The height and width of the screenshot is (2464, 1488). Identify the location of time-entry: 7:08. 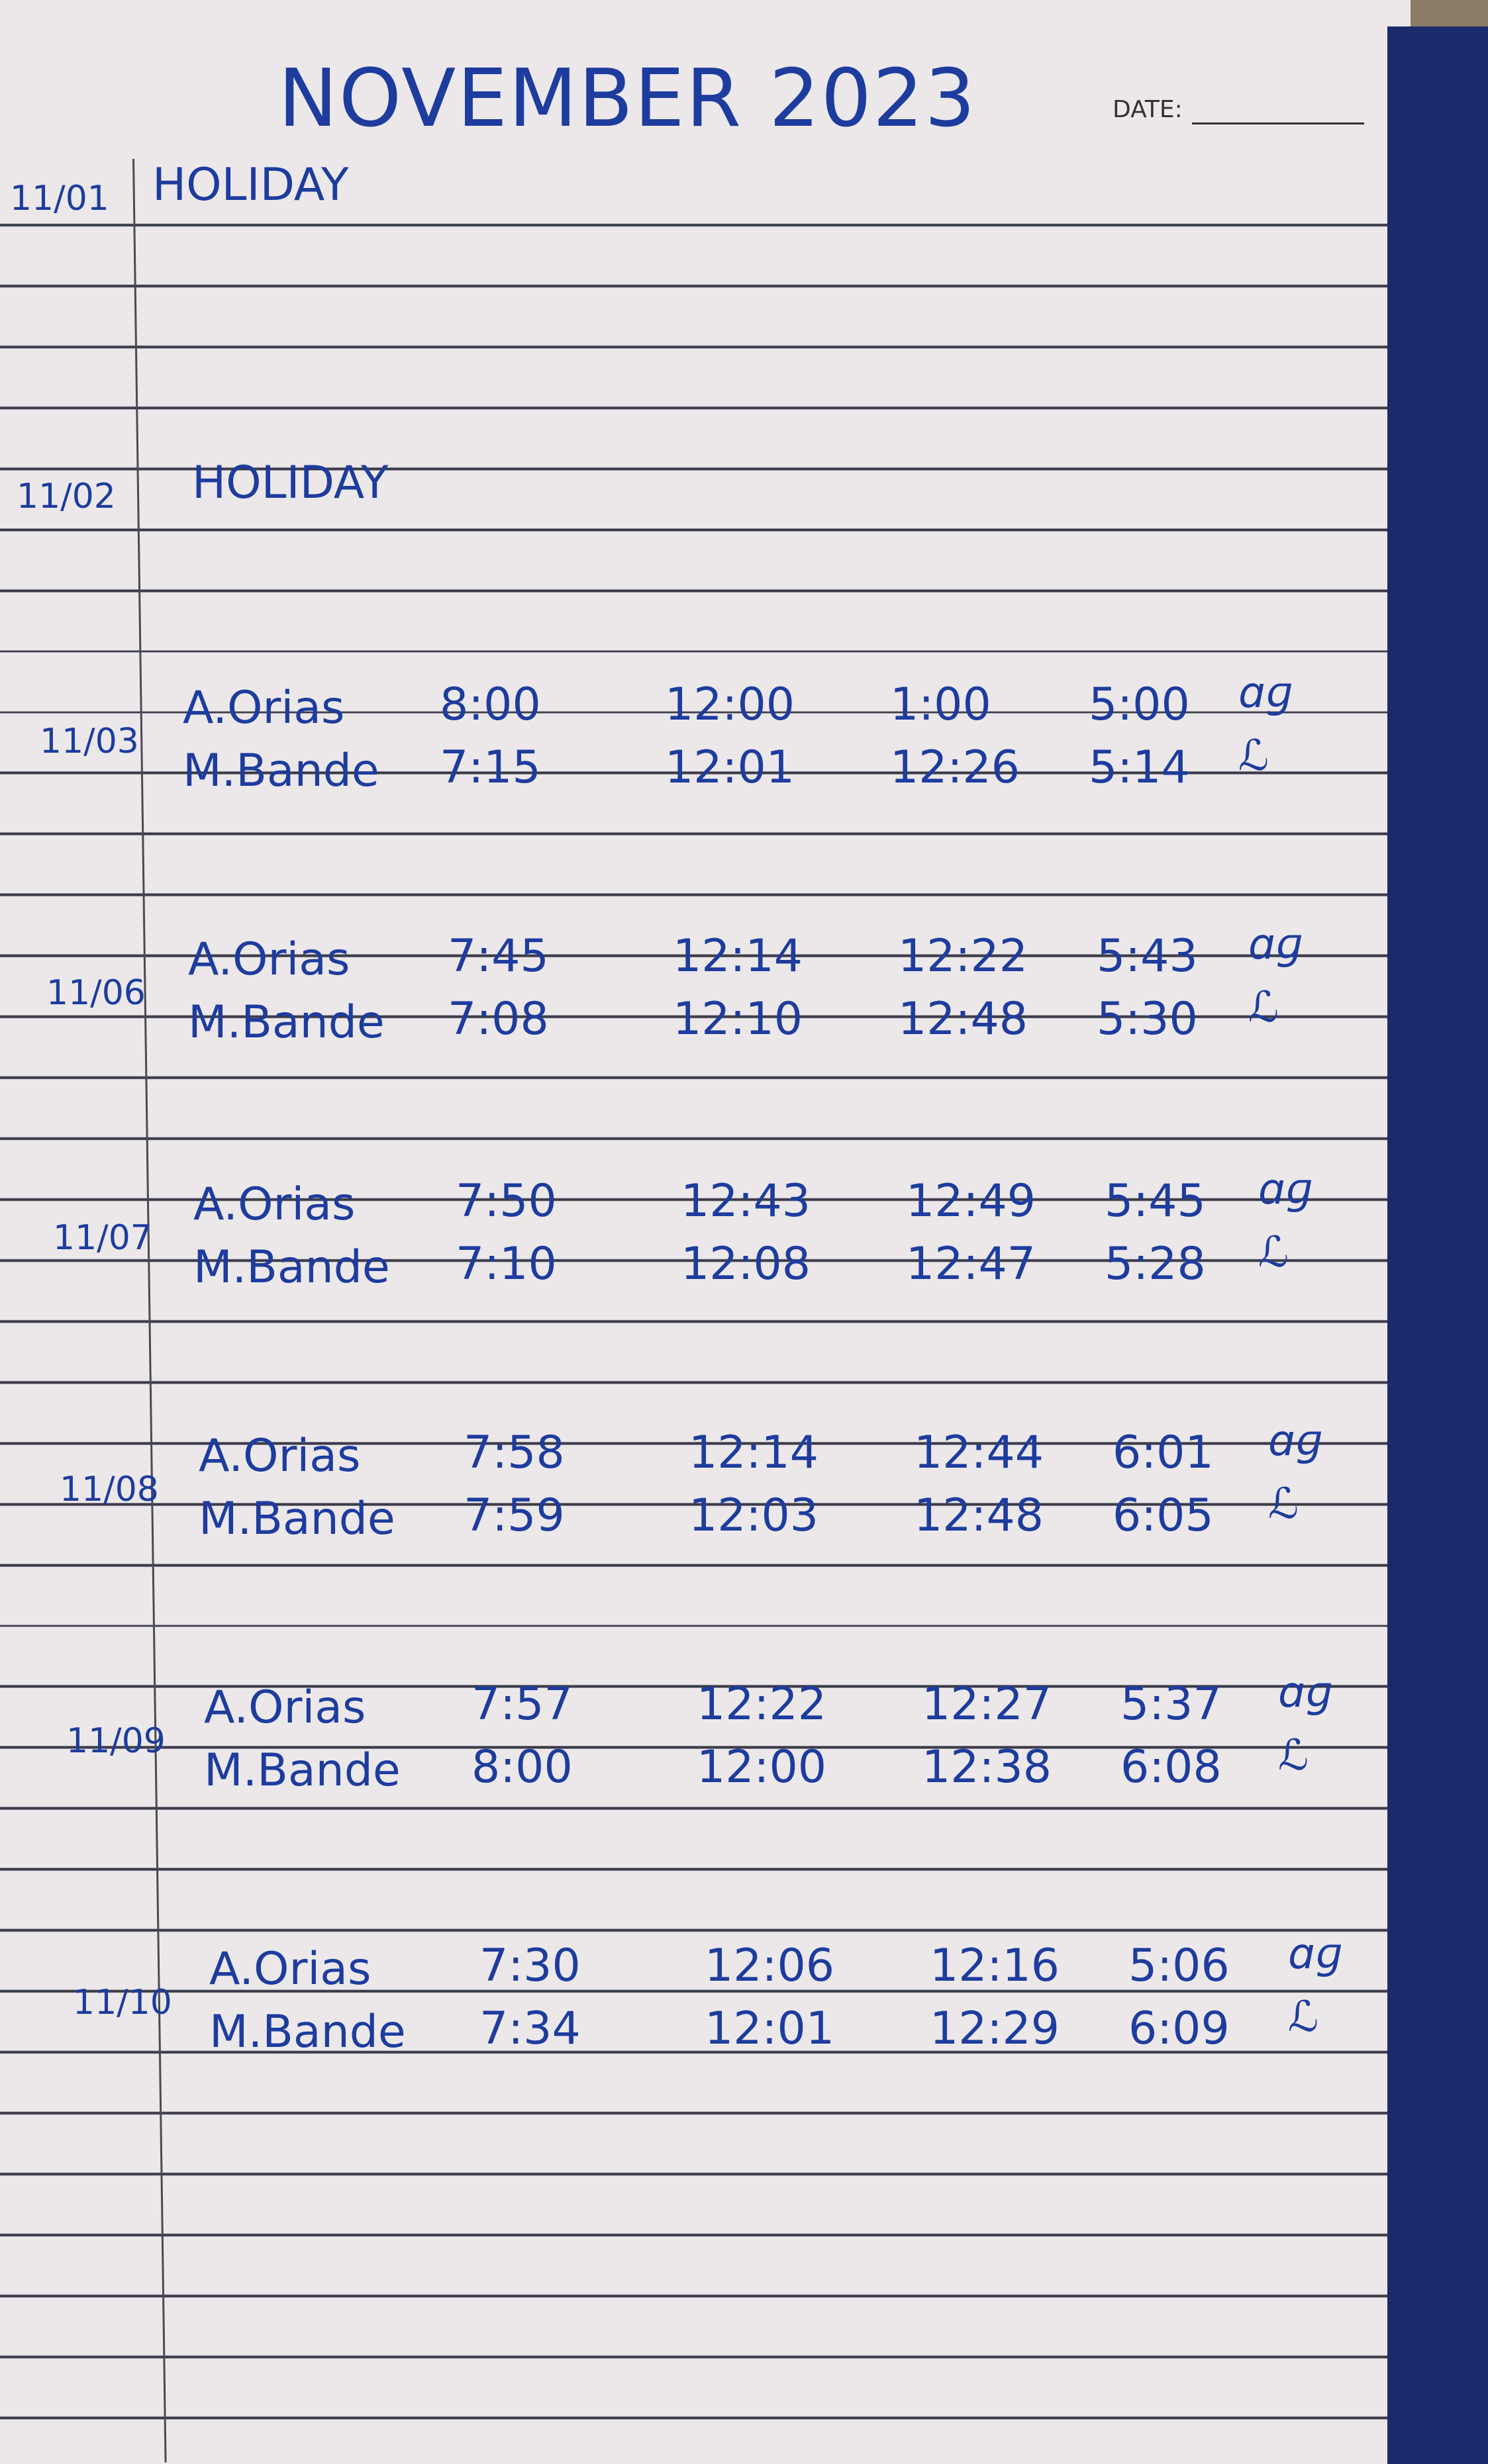
(498, 1019).